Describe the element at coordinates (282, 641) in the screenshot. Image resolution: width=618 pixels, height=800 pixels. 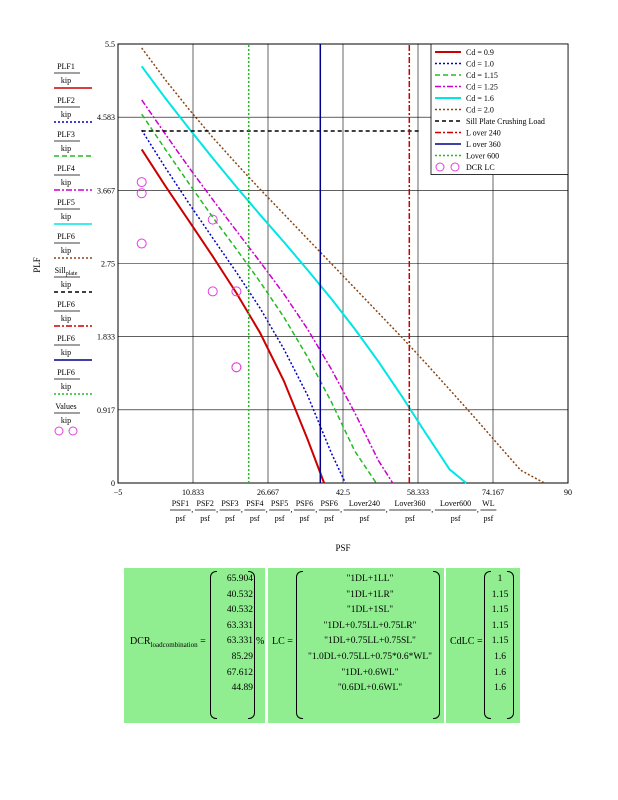
I see `lc-label: LC =` at that location.